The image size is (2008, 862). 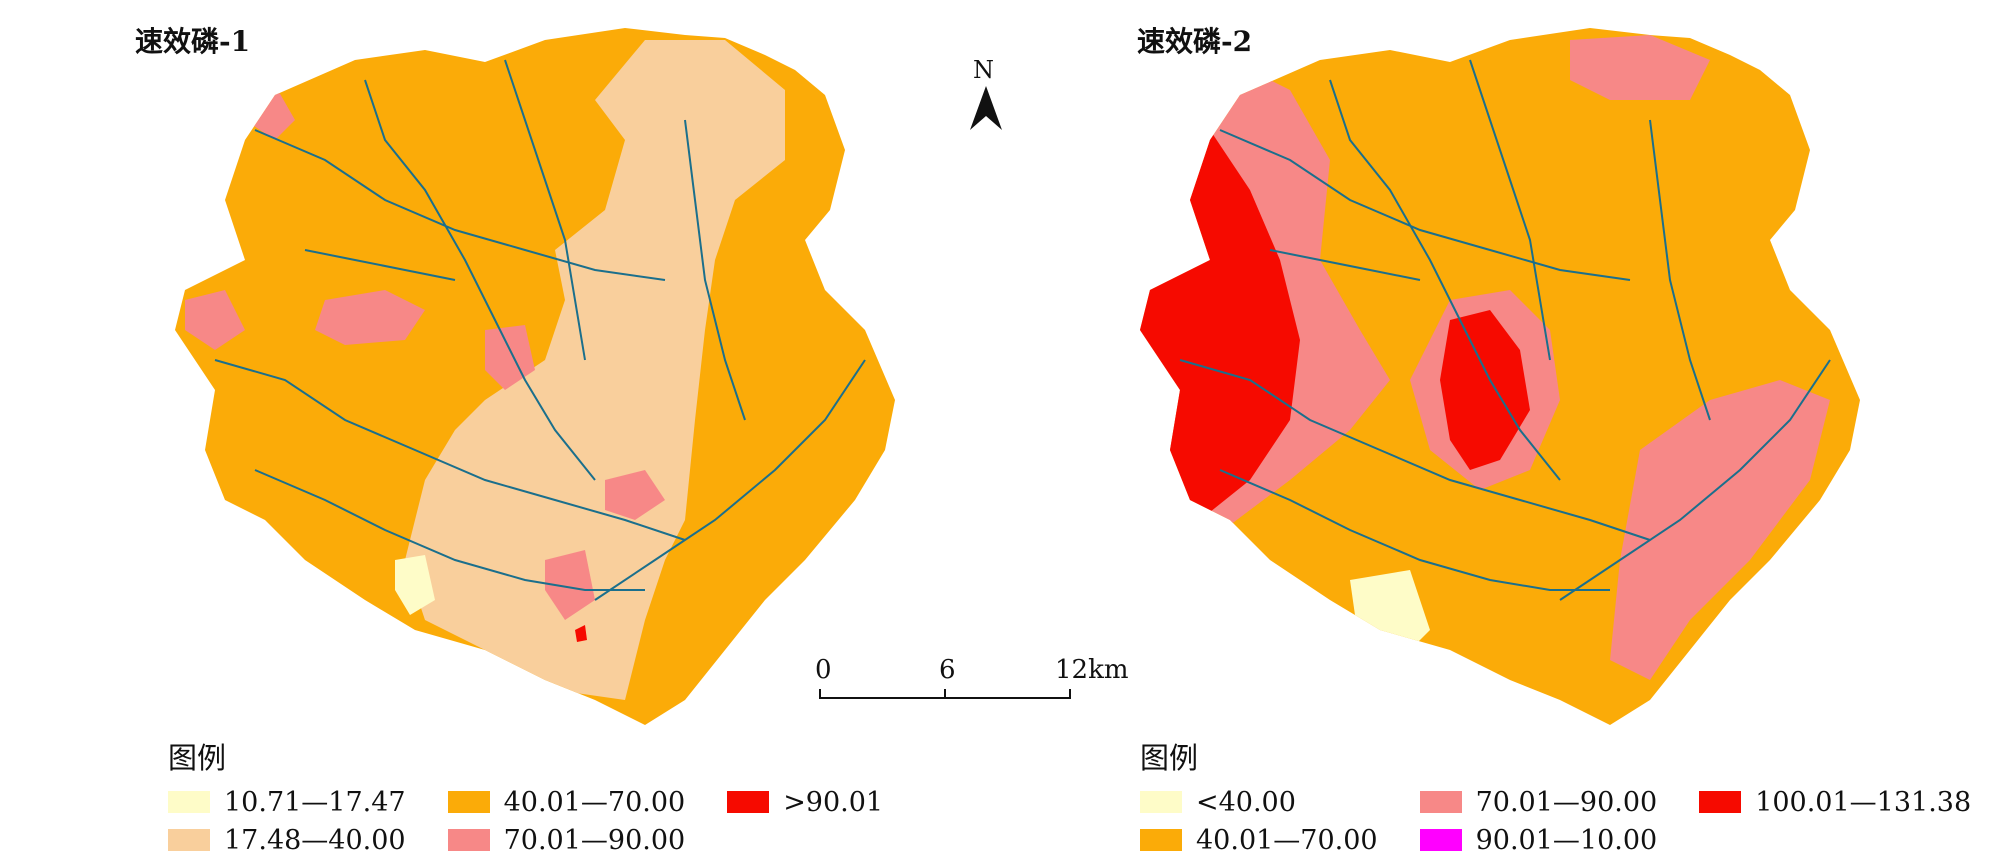 I want to click on legend-label: 17.48—40.00, so click(x=315, y=840).